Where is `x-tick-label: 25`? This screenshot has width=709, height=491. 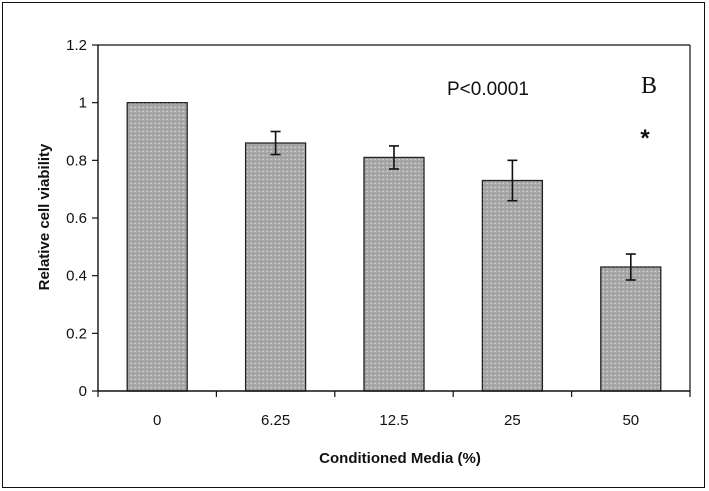 x-tick-label: 25 is located at coordinates (512, 420).